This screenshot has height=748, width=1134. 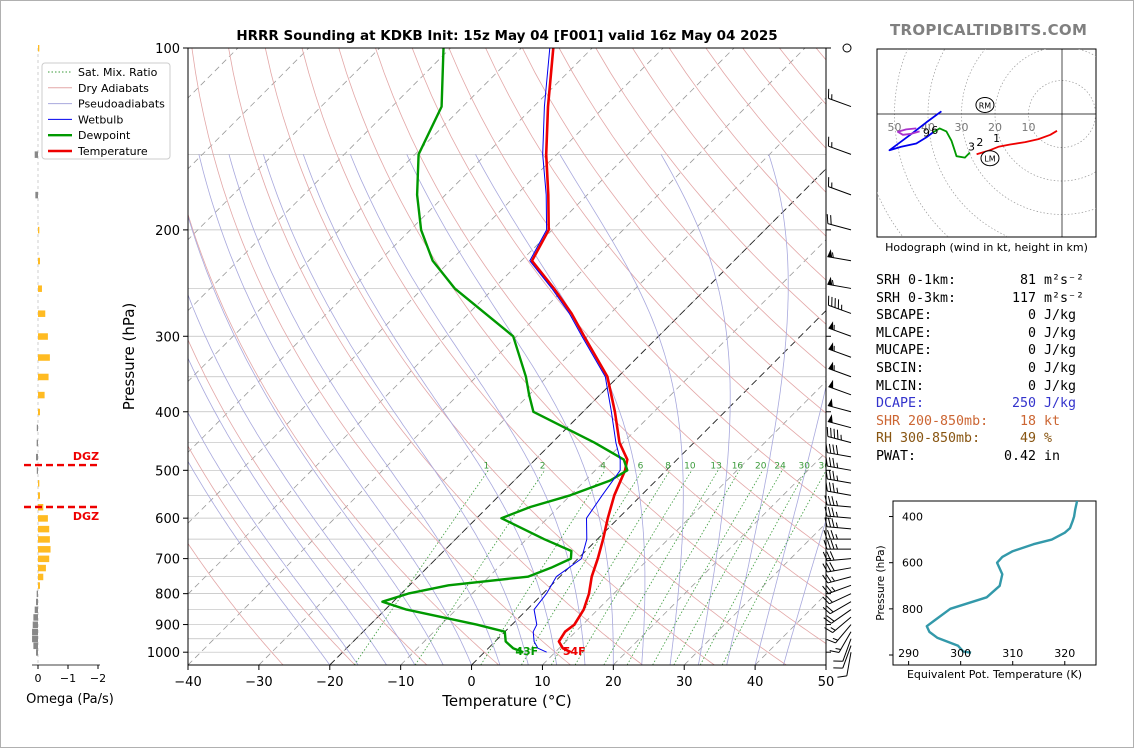 What do you see at coordinates (994, 674) in the screenshot?
I see `theta-x-axis-label: Equivalent Pot. Temperature (K)` at bounding box center [994, 674].